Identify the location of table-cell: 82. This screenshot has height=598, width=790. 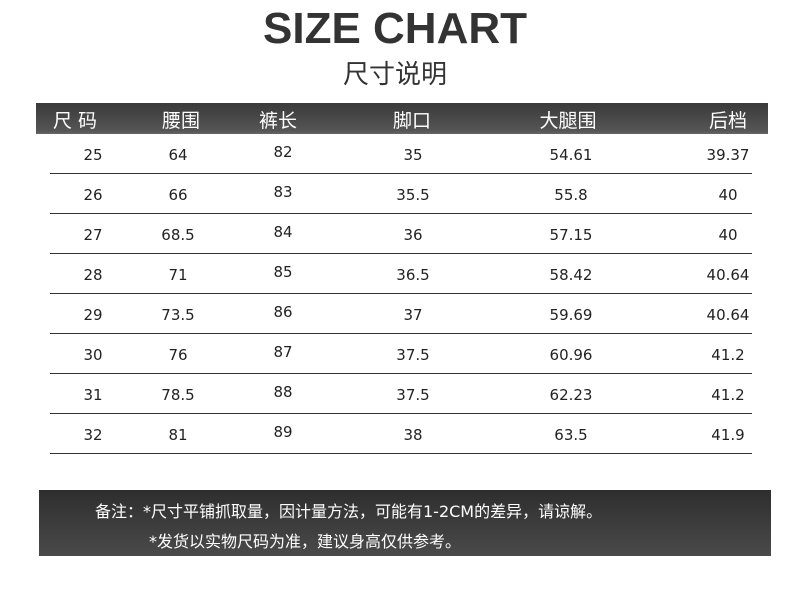
(283, 152).